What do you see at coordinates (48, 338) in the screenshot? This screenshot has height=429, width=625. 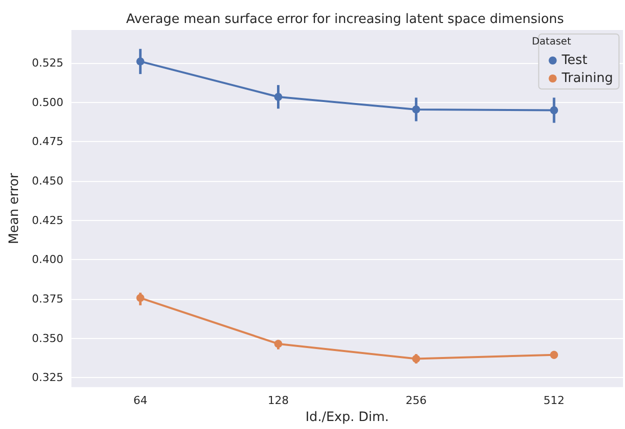 I see `y-tick-label: 0.350` at bounding box center [48, 338].